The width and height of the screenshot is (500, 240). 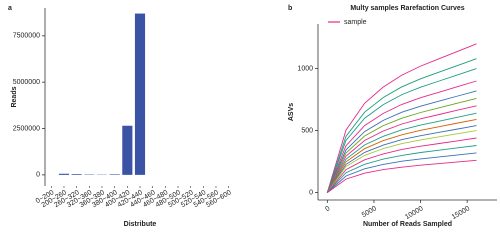 What do you see at coordinates (14, 96) in the screenshot?
I see `y-axis-label: Reads` at bounding box center [14, 96].